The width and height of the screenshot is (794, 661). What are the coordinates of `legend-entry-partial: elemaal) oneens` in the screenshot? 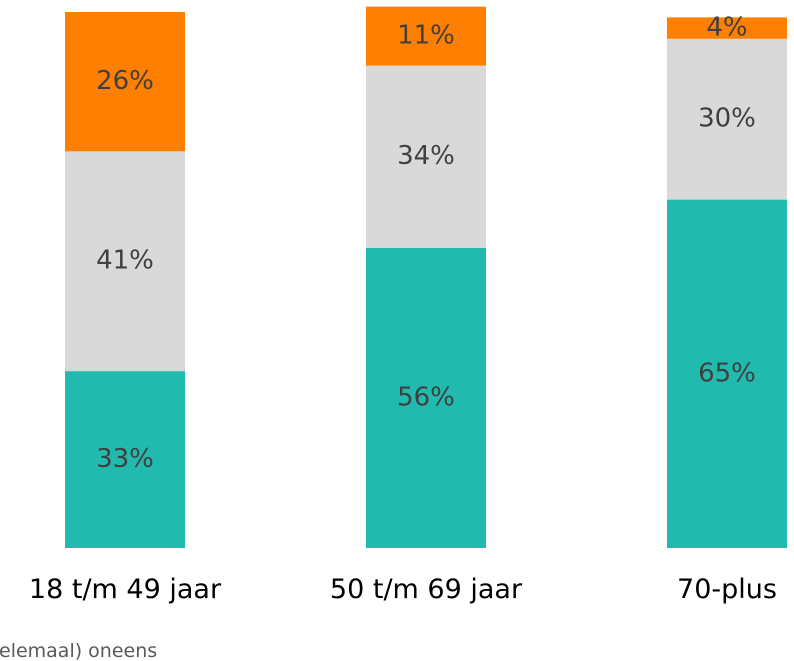 It's located at (78, 650).